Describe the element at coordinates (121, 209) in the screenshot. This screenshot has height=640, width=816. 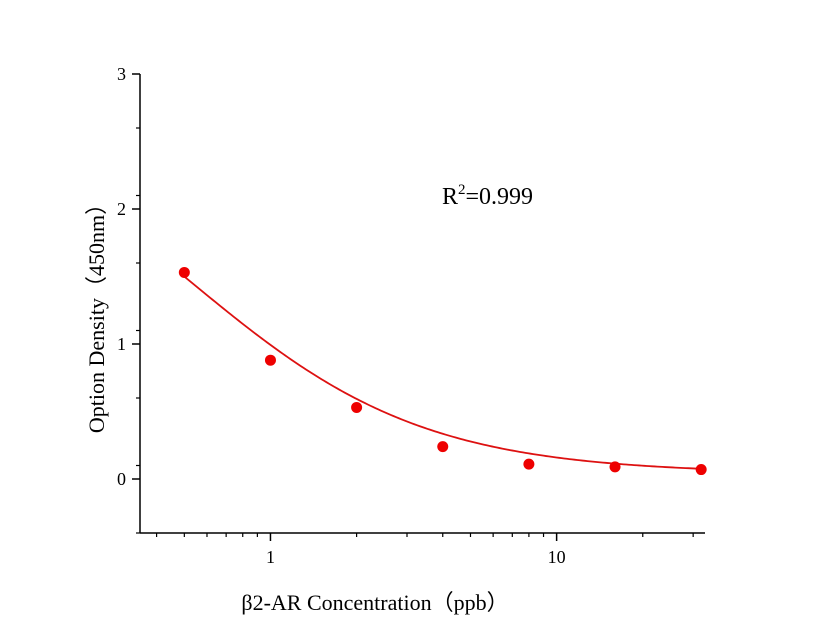
I see `y-tick-label: 2` at that location.